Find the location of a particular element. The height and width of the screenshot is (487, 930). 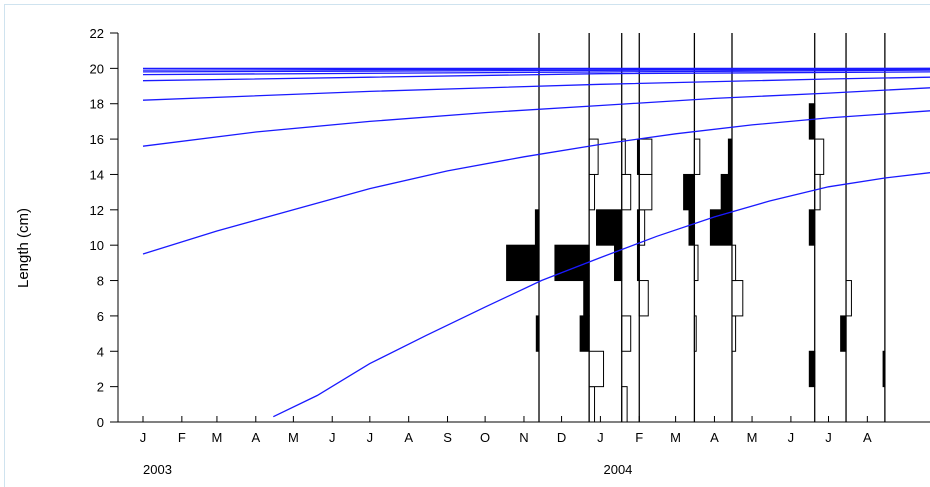

x-tick-label-15: A is located at coordinates (714, 437).